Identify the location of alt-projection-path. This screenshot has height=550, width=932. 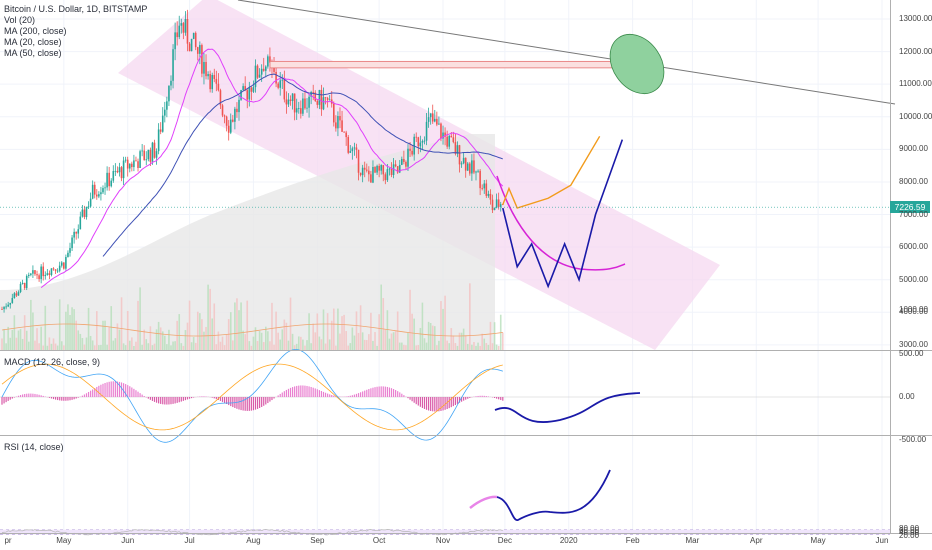
(551, 172).